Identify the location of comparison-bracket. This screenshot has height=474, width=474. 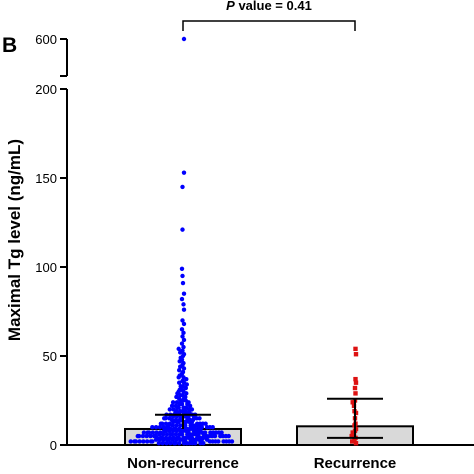
(269, 25).